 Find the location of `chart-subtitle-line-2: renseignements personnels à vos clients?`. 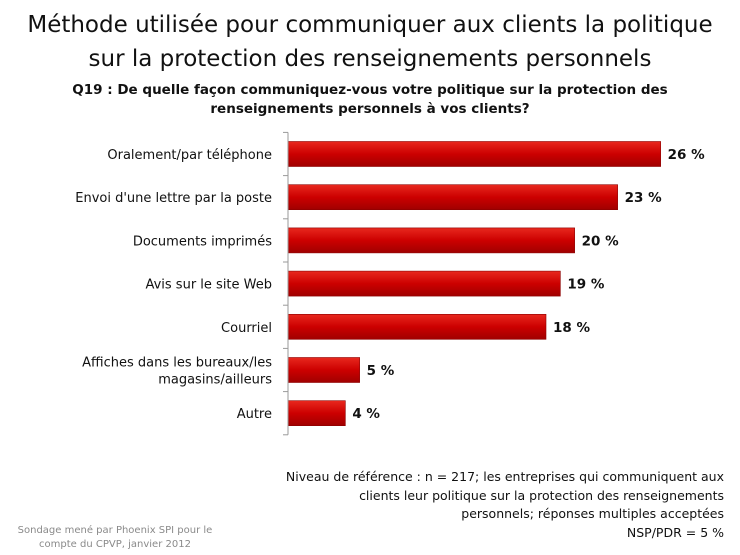

chart-subtitle-line-2: renseignements personnels à vos clients? is located at coordinates (370, 109).